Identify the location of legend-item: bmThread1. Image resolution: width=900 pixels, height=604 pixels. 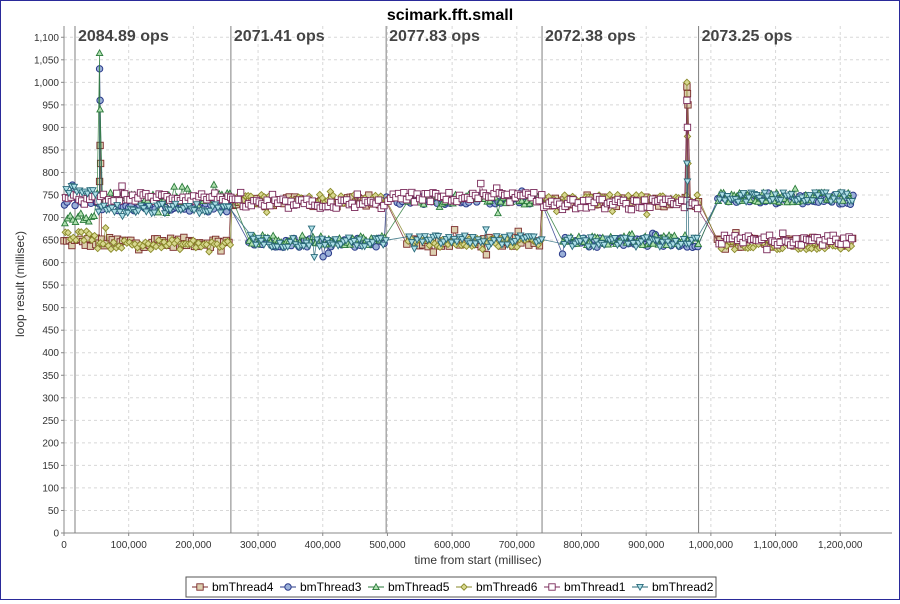
(585, 587).